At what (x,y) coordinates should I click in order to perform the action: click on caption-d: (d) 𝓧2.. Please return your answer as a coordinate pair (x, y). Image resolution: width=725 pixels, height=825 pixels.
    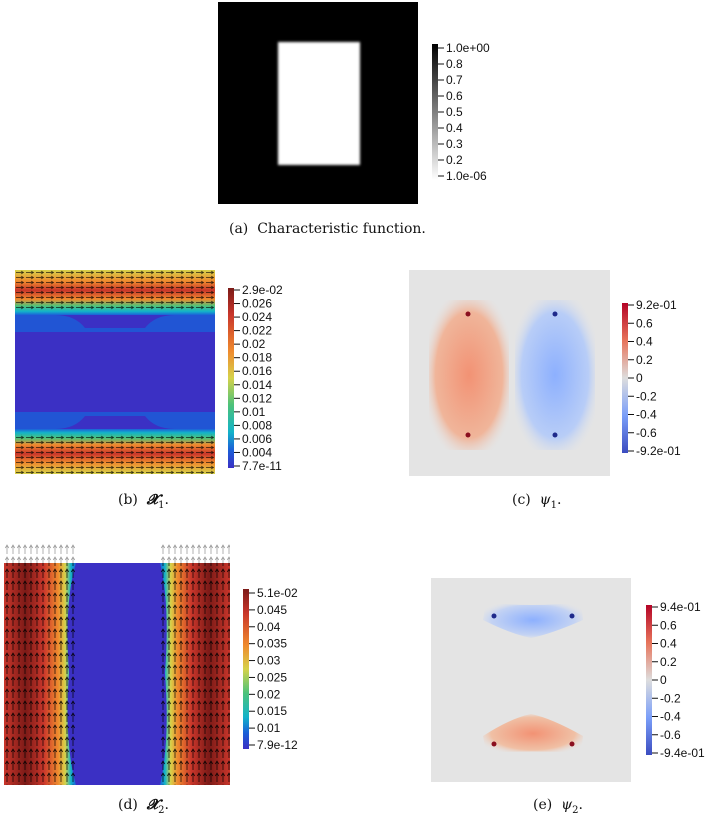
    Looking at the image, I should click on (143, 806).